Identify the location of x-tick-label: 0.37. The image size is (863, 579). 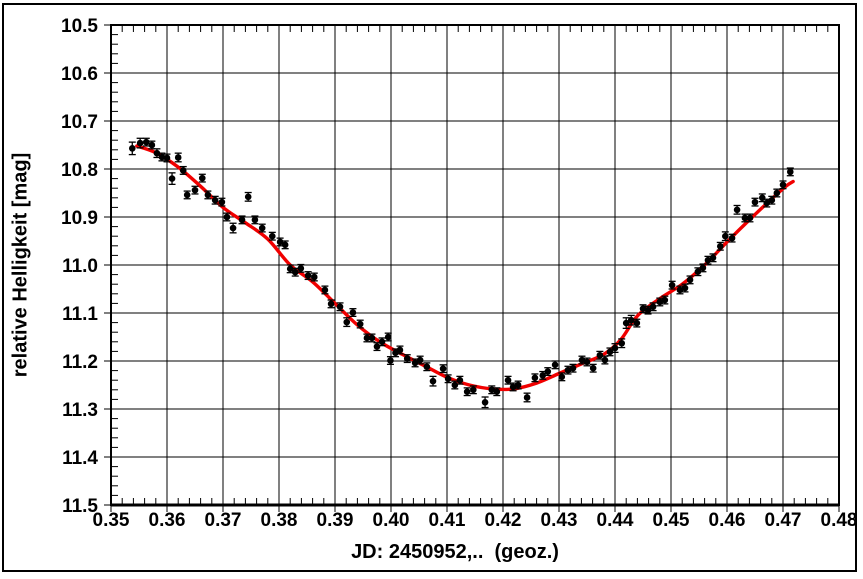
(223, 520).